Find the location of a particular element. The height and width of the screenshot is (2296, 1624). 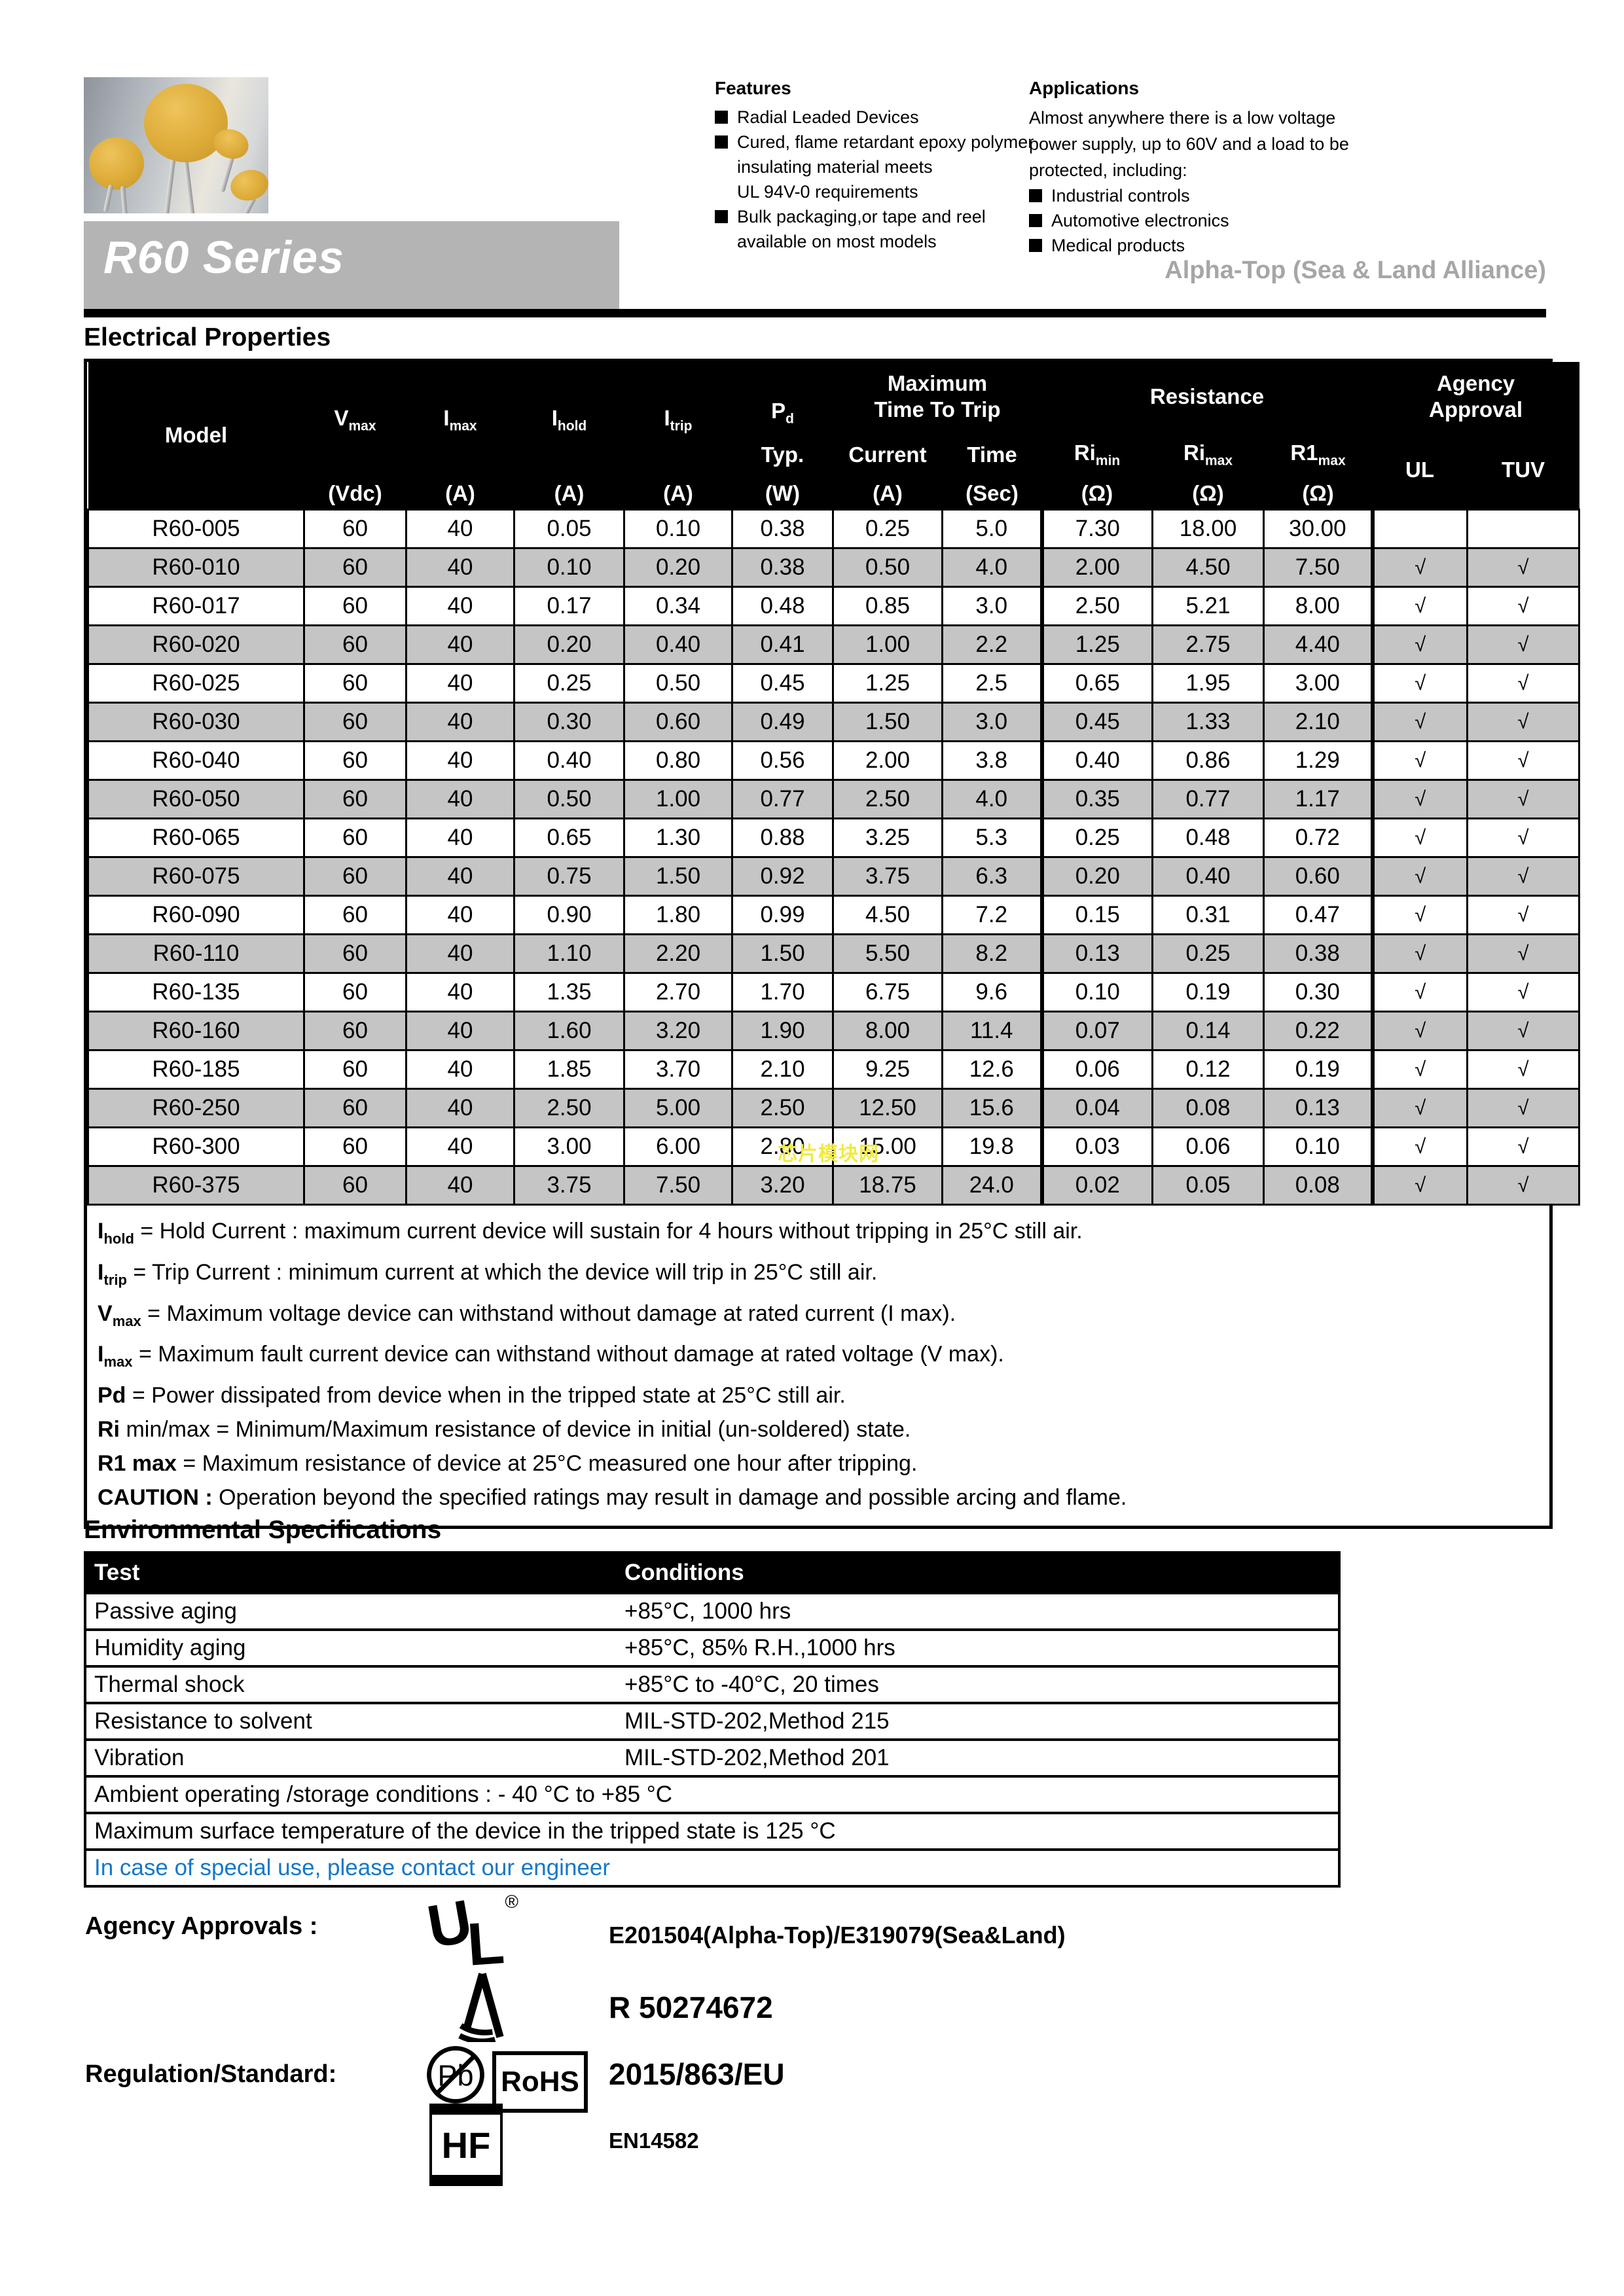

hf-label: HF is located at coordinates (466, 2145).